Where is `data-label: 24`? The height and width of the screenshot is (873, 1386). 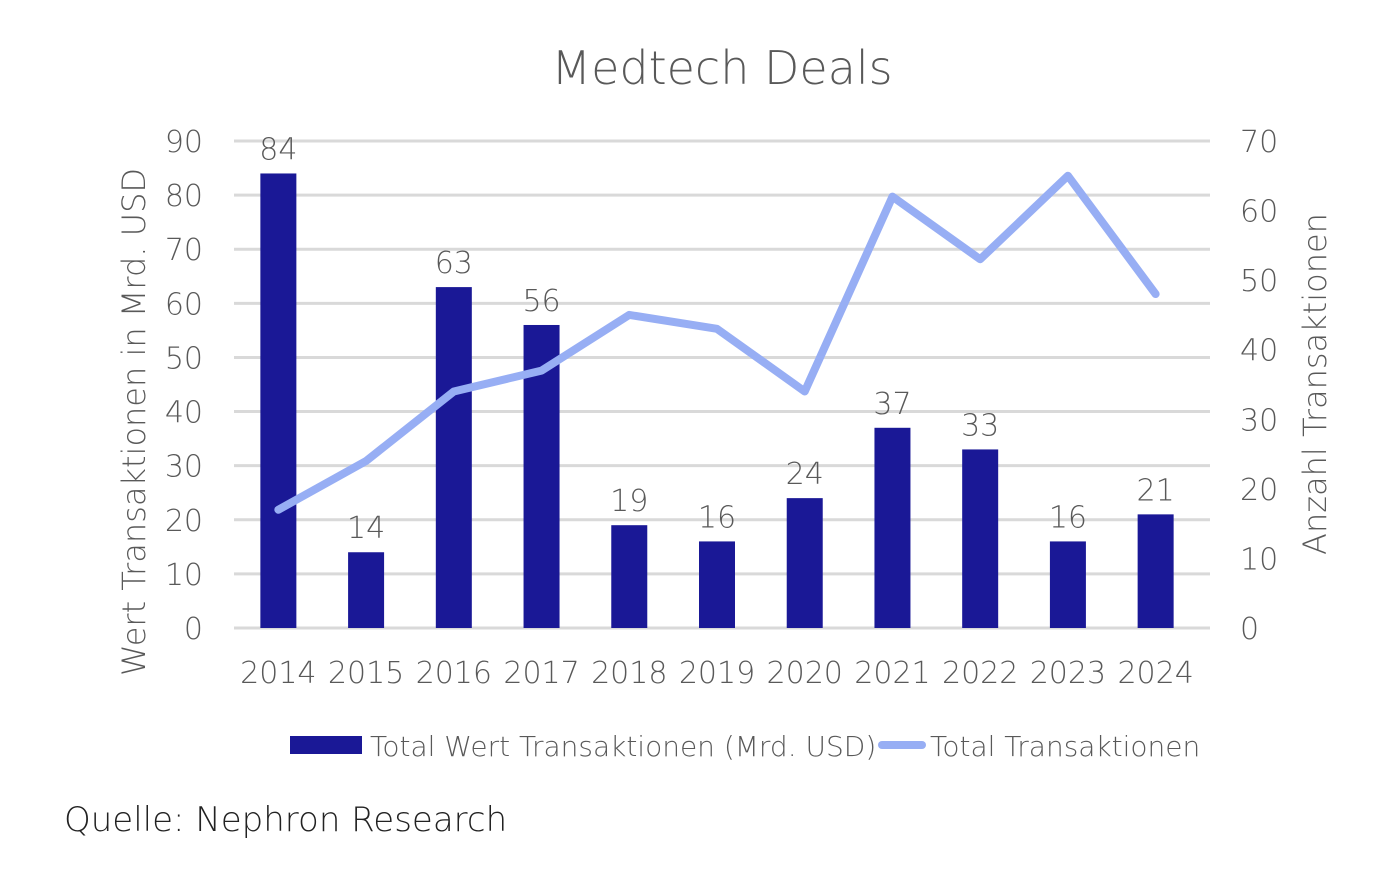
data-label: 24 is located at coordinates (805, 474).